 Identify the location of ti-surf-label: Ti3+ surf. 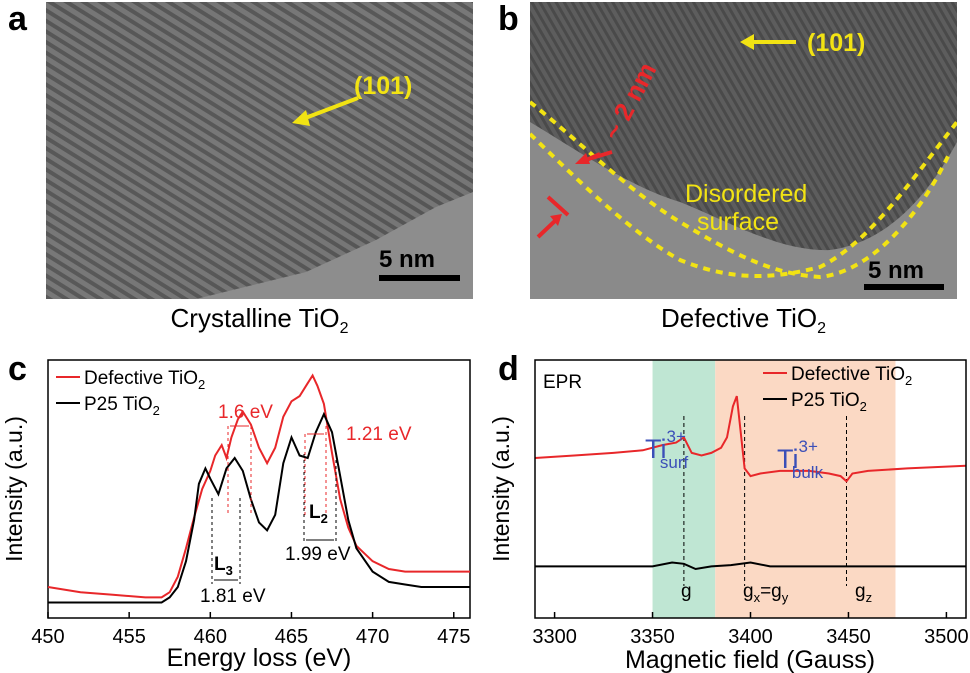
(667, 449).